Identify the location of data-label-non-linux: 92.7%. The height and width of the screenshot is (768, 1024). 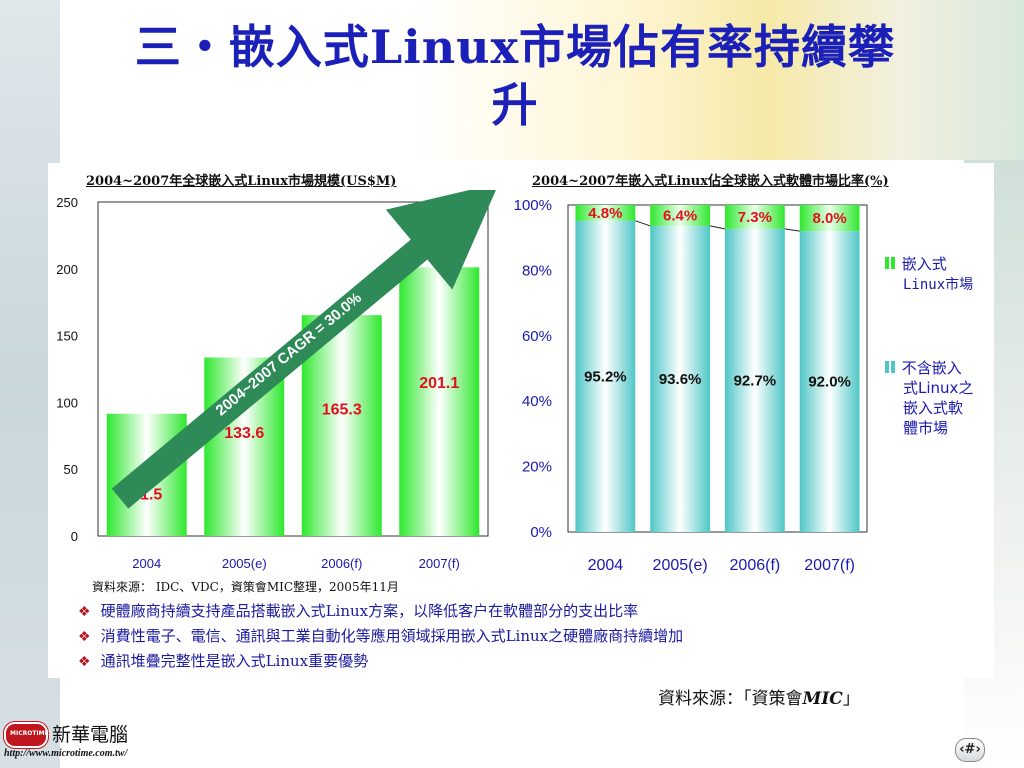
(755, 380).